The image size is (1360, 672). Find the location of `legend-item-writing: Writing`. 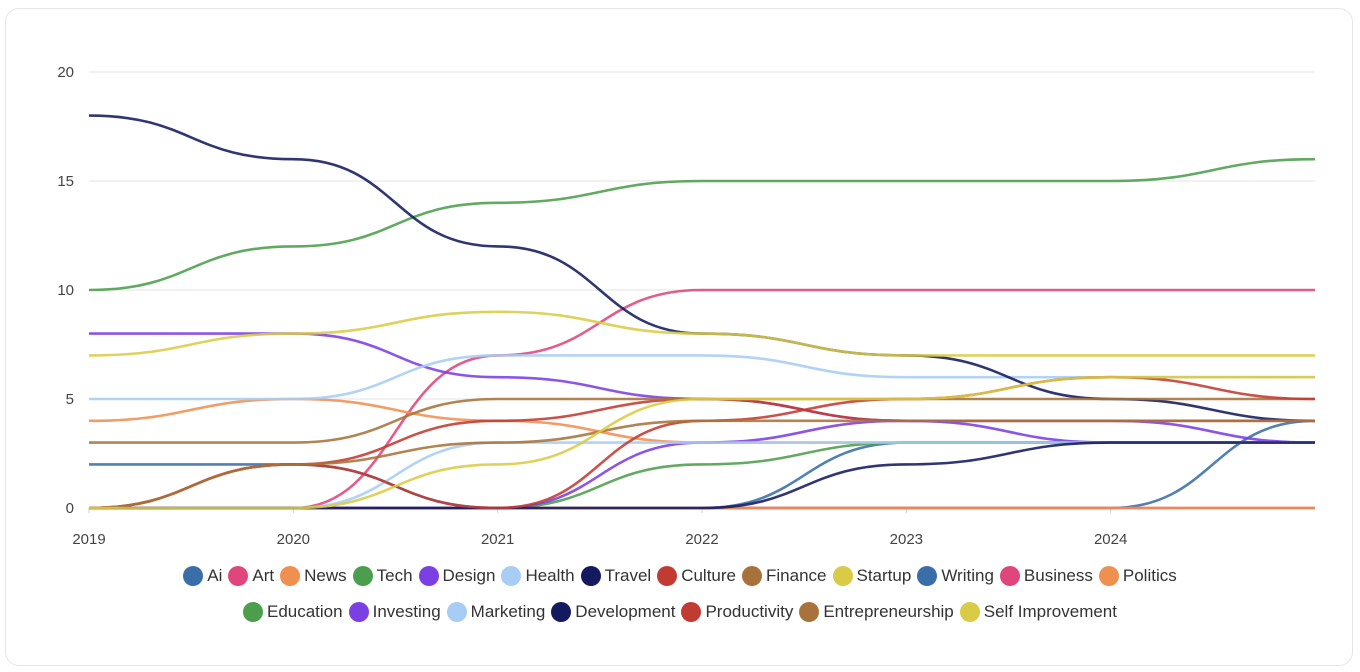

legend-item-writing: Writing is located at coordinates (955, 576).